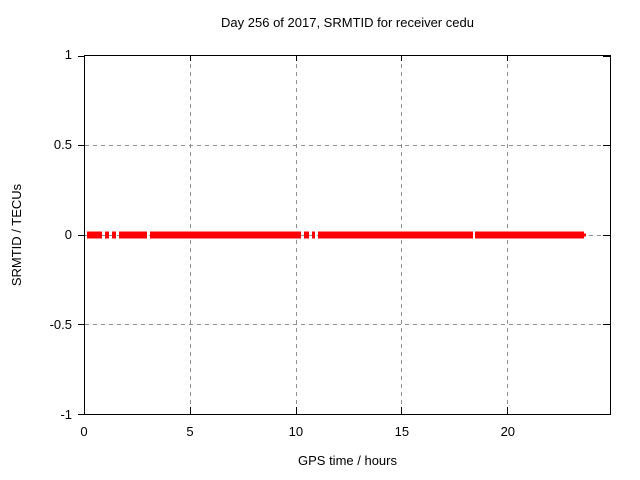  I want to click on y-tick-label--0.5: -0.5, so click(60, 324).